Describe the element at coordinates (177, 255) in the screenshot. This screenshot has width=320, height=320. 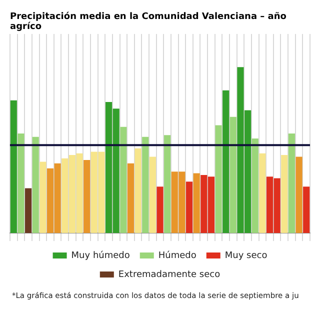
I see `legend-label: Húmedo` at that location.